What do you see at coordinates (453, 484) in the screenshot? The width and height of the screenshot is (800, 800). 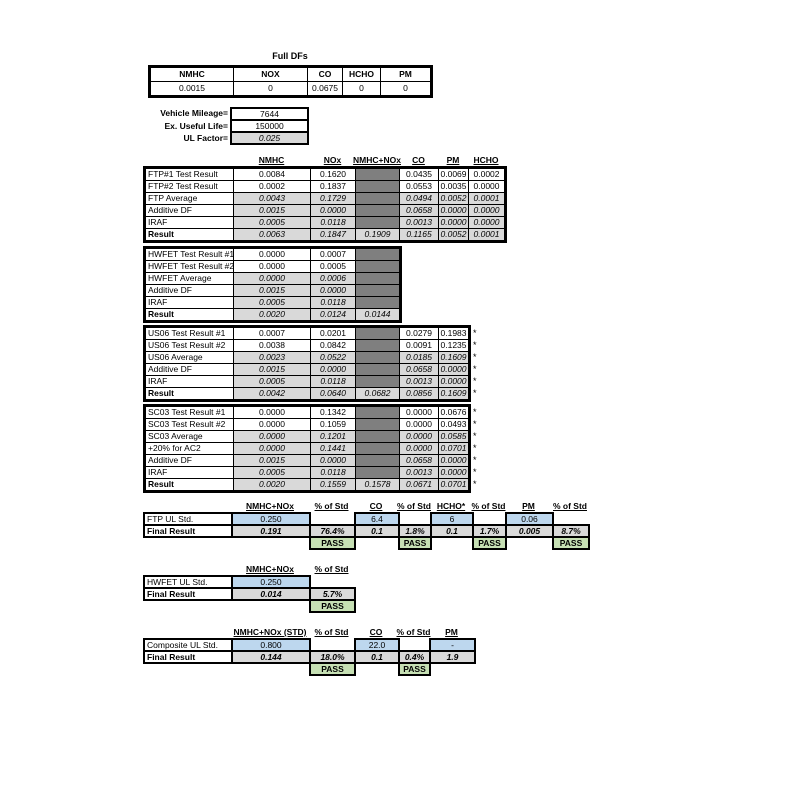 I see `calculated-cell: 0.0701` at bounding box center [453, 484].